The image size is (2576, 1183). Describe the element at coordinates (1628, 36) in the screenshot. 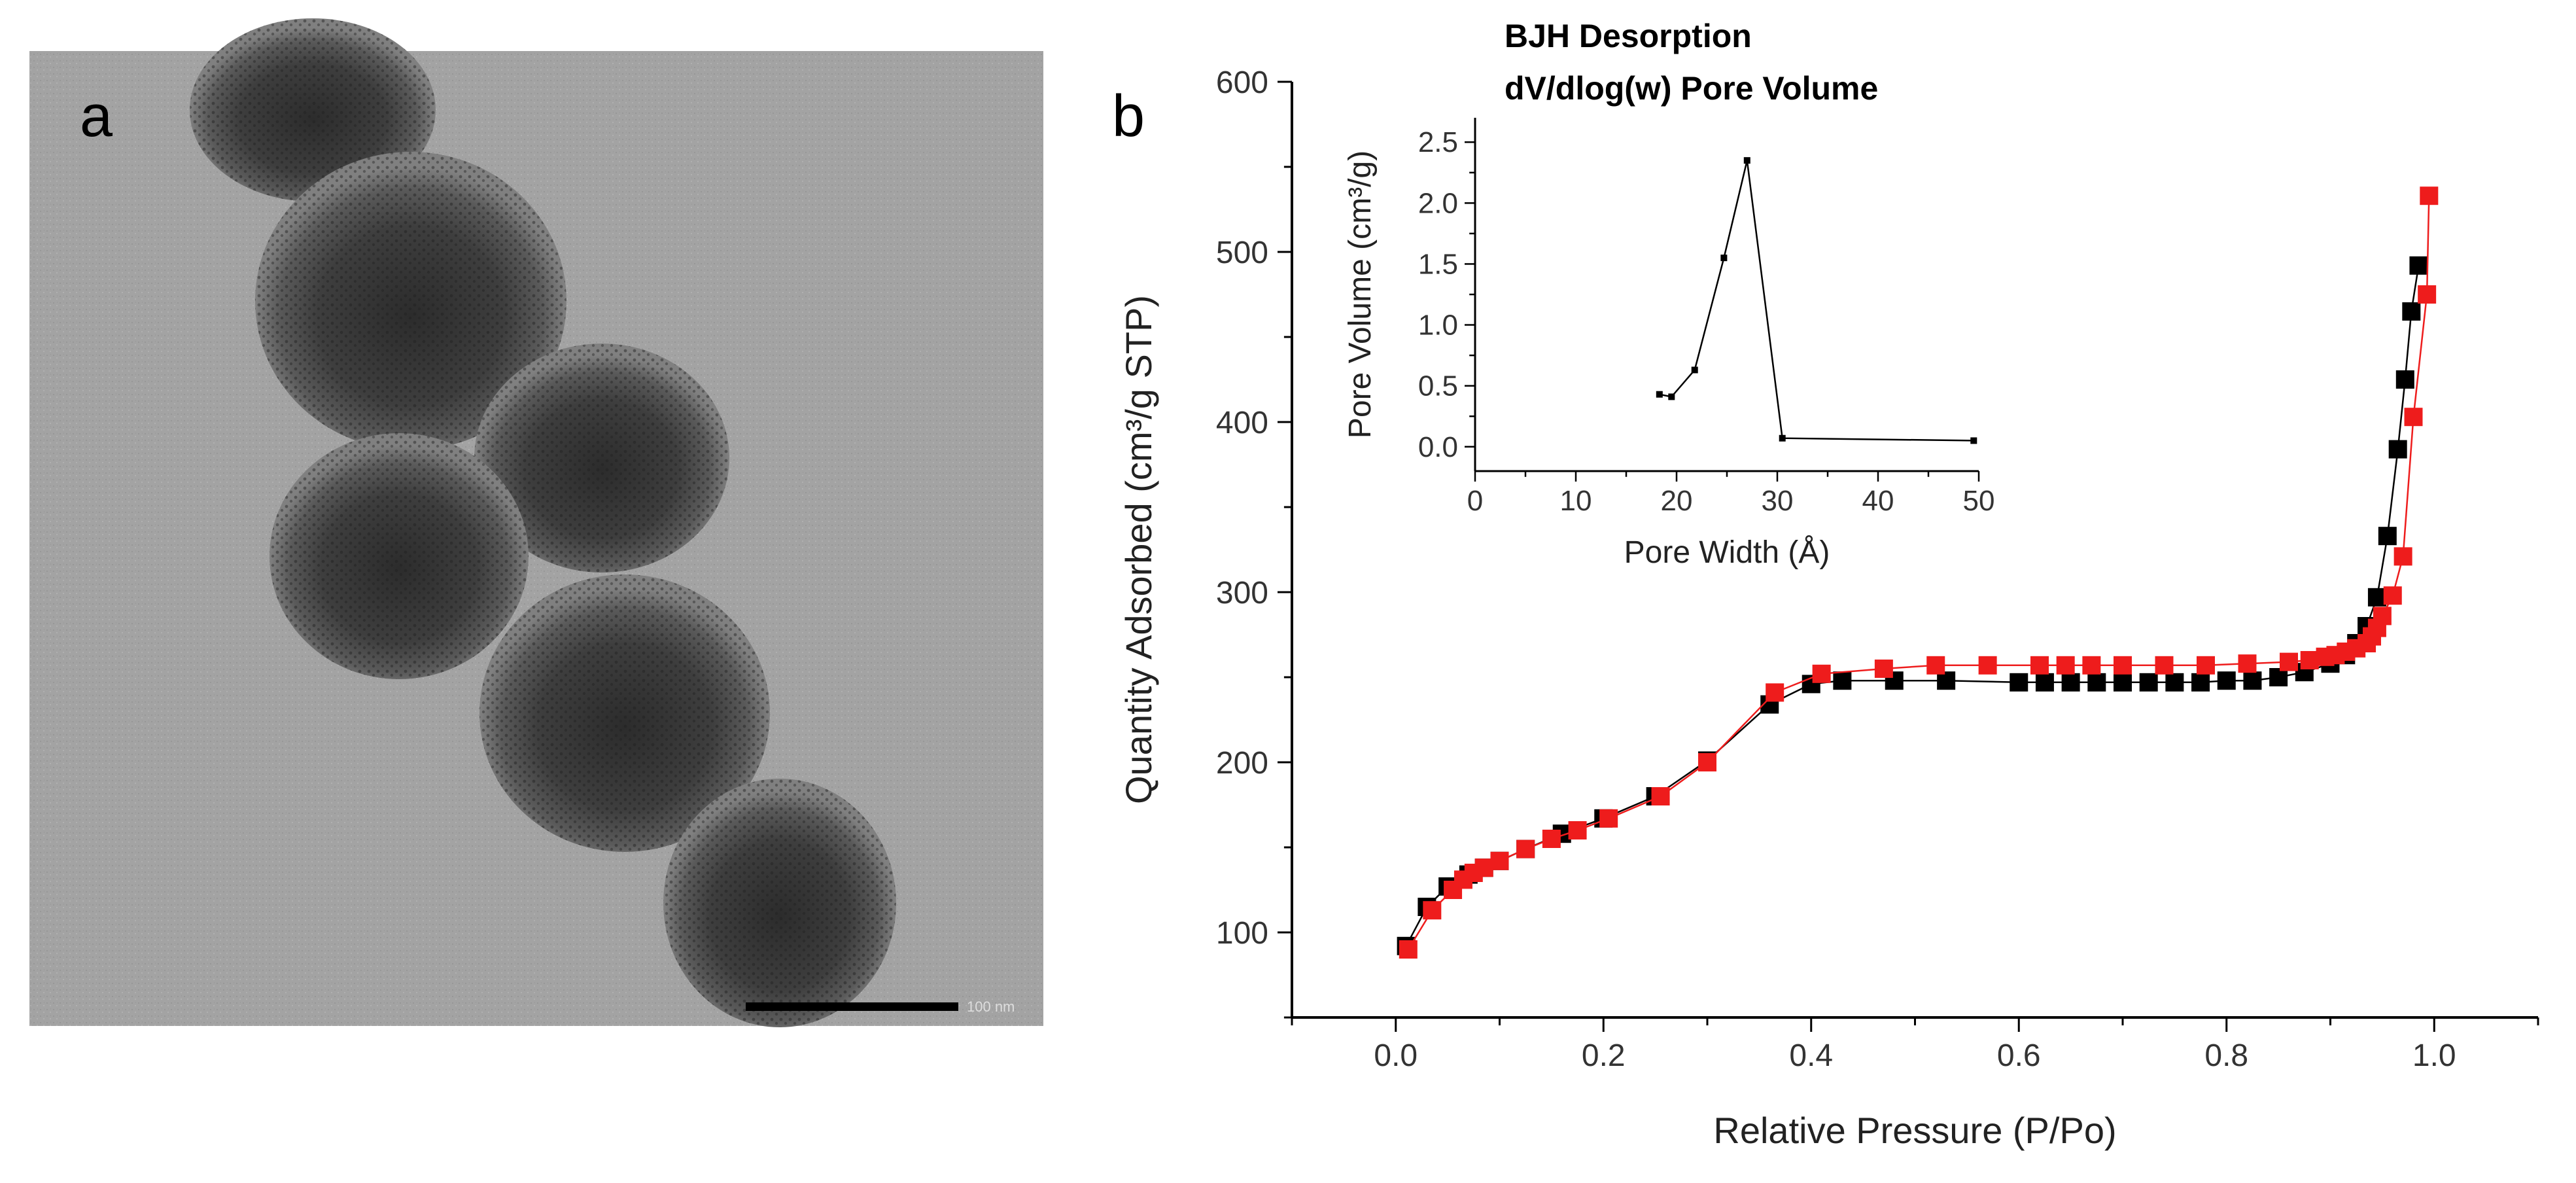

I see `bjh-title: BJH Desorption` at that location.